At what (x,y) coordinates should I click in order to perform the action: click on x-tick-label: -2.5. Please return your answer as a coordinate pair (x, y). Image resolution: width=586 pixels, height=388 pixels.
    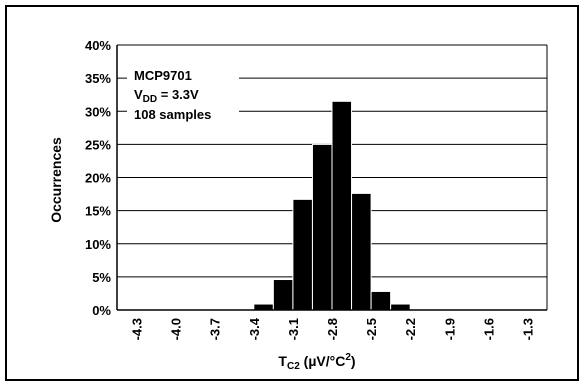
    Looking at the image, I should click on (371, 329).